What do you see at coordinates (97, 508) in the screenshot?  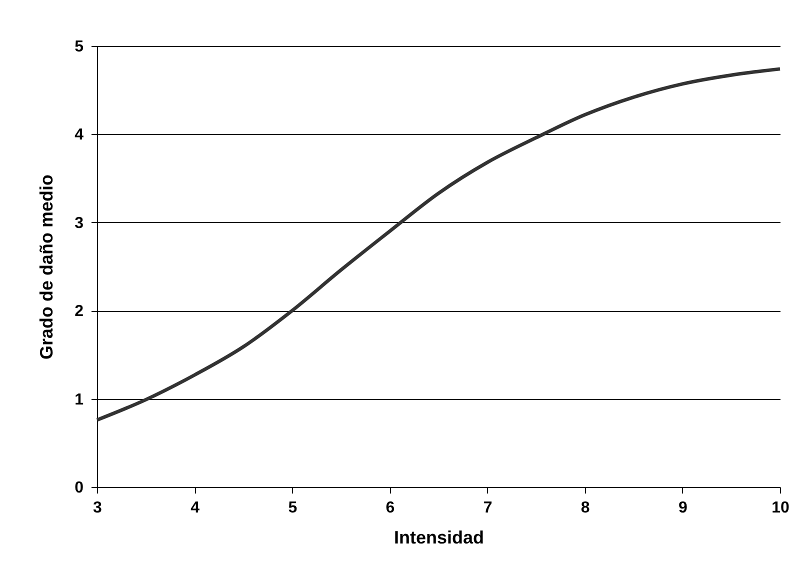 I see `x-tick-label: 3` at bounding box center [97, 508].